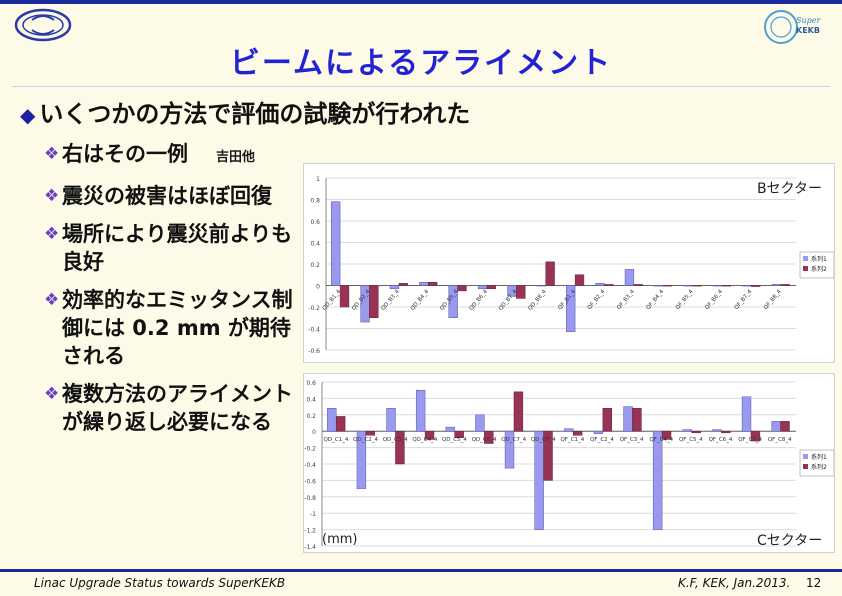 Image resolution: width=842 pixels, height=596 pixels. Describe the element at coordinates (311, 416) in the screenshot. I see `y-tick-label: 0.2` at that location.